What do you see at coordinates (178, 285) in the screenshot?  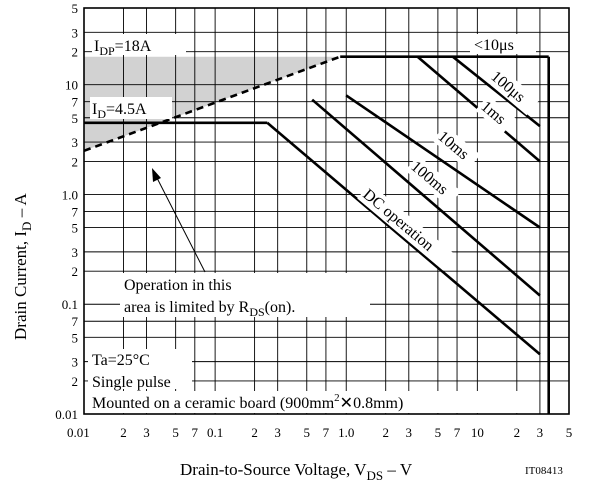 I see `region-note-line1: Operation in this` at bounding box center [178, 285].